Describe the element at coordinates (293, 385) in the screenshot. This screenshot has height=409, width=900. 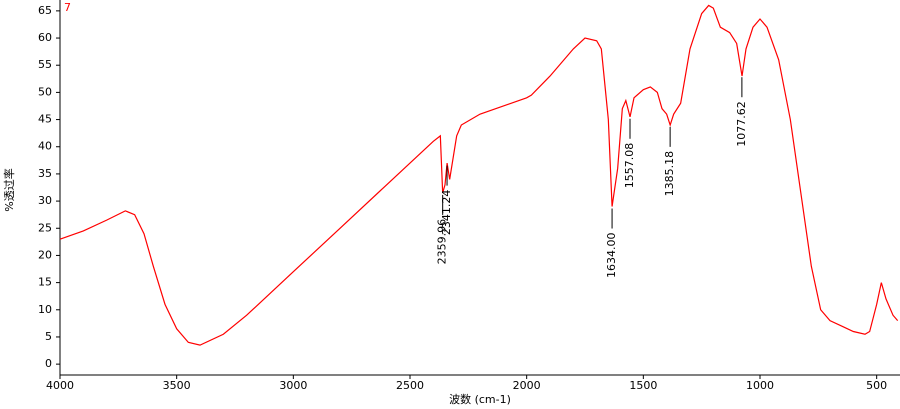
I see `x-tick-label: 3000` at that location.